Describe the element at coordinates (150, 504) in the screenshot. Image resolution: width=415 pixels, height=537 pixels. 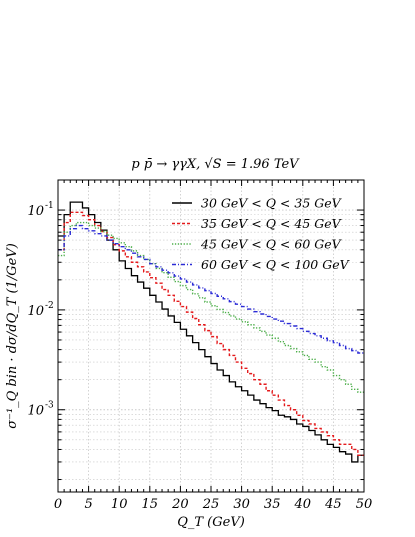
I see `x-tick-label: 15` at that location.